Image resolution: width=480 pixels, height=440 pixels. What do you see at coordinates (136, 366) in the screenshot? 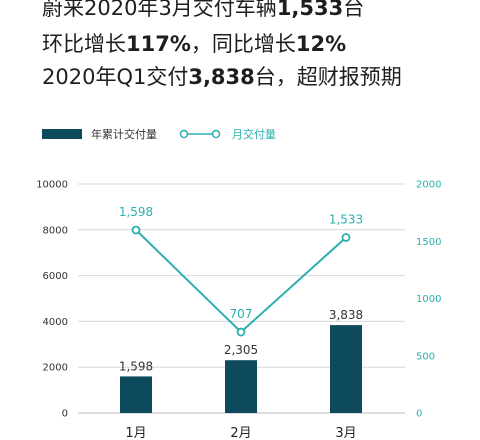
I see `bar-data-label: 1,598` at bounding box center [136, 366].